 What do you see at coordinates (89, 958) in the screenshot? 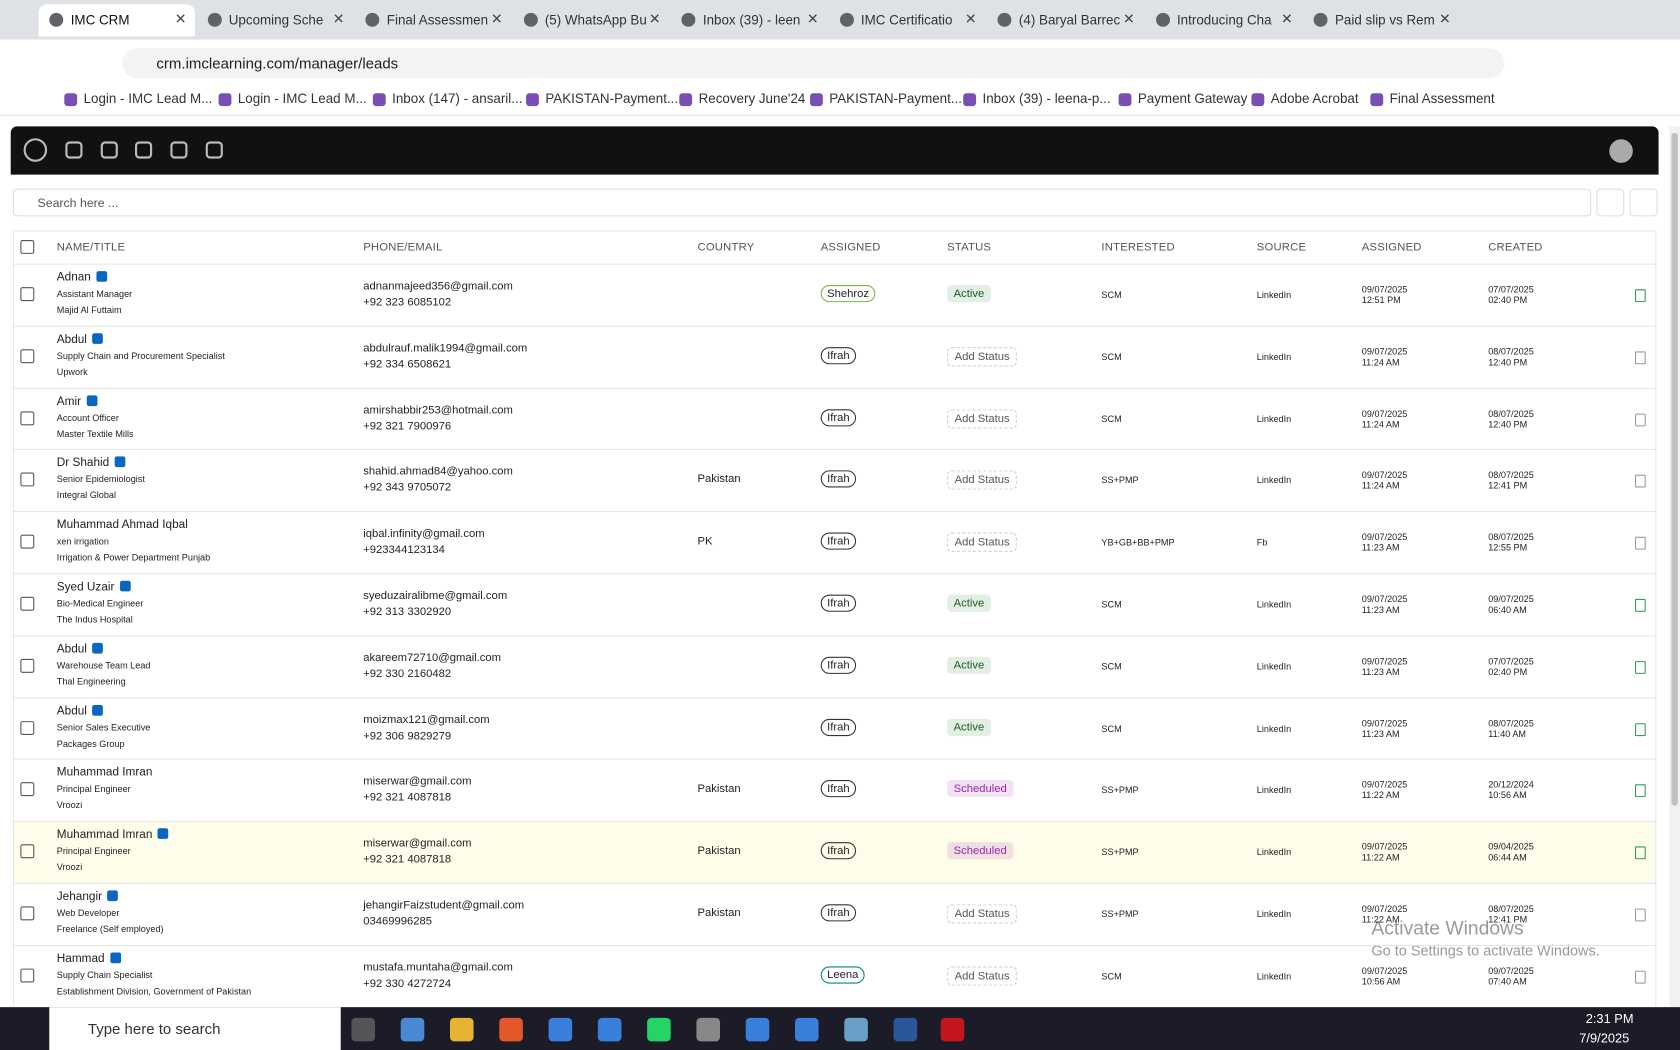
I see `lead-name: Hammad` at bounding box center [89, 958].